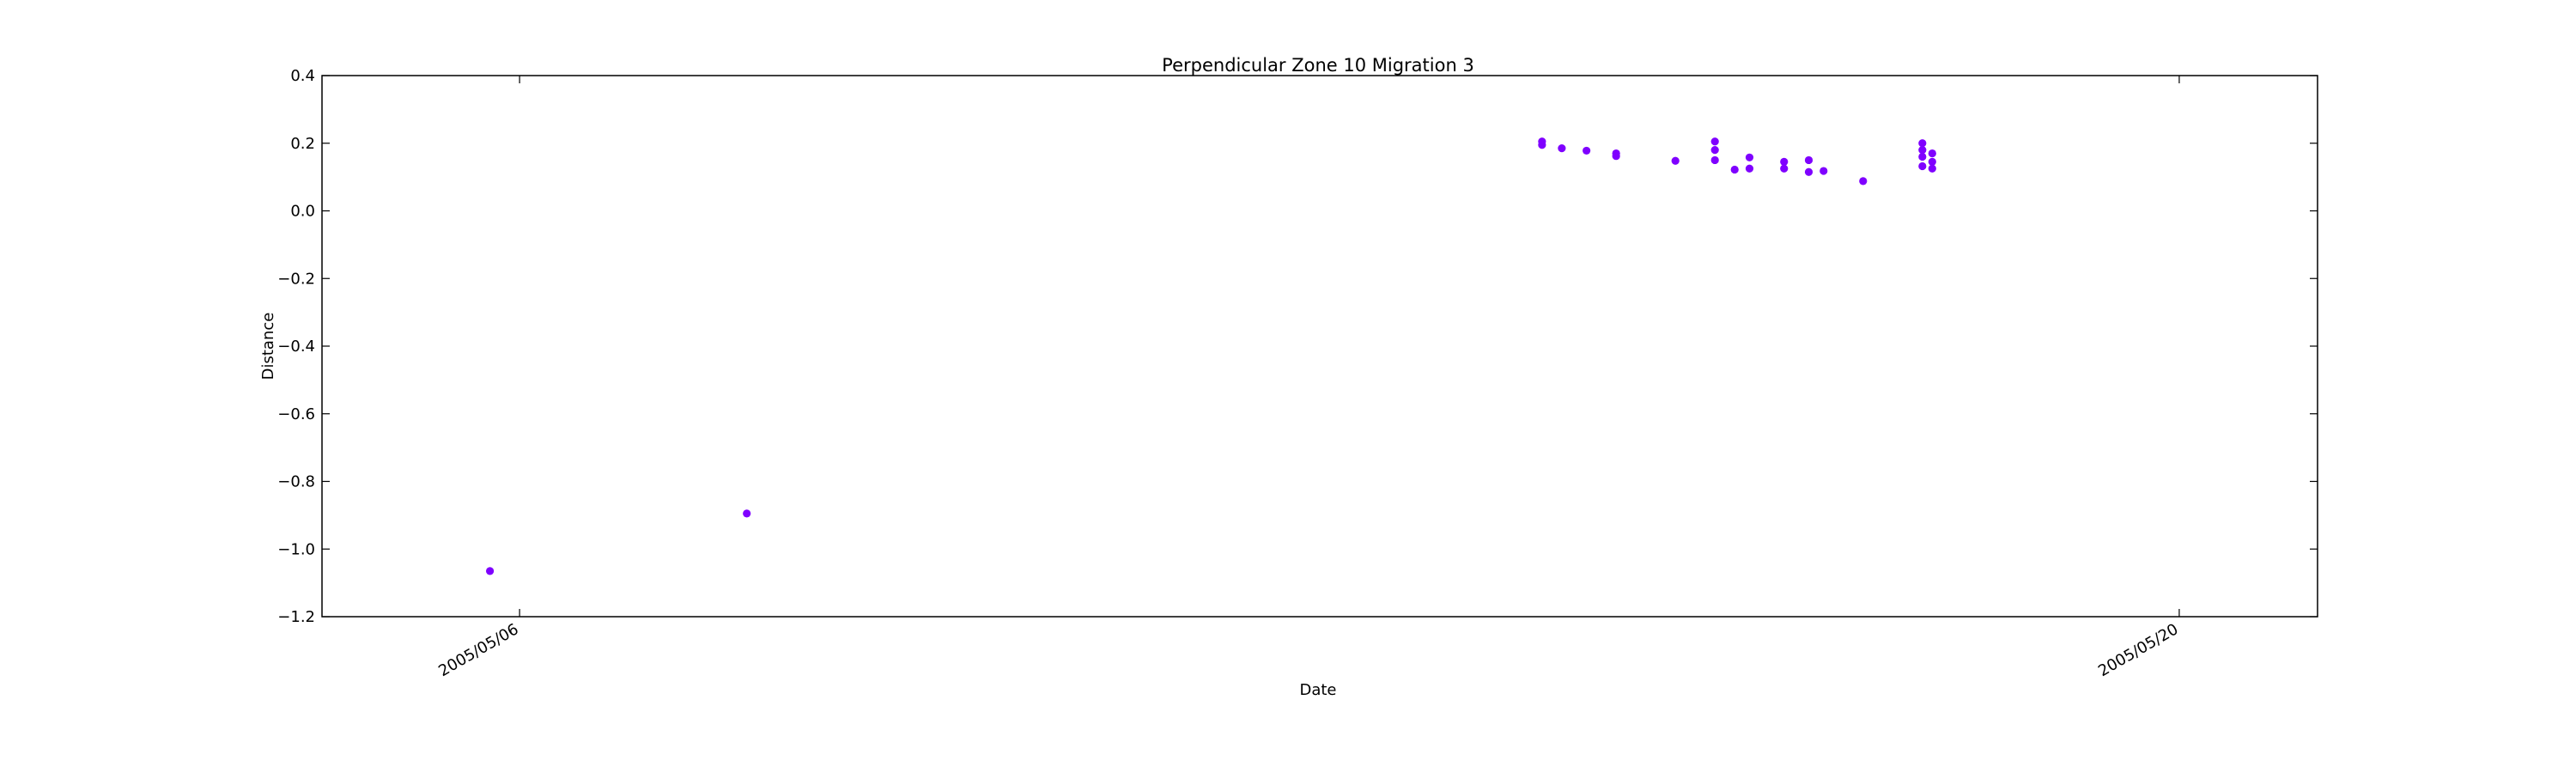 This screenshot has width=2576, height=773. What do you see at coordinates (296, 549) in the screenshot?
I see `y-tick-label: −1.0` at bounding box center [296, 549].